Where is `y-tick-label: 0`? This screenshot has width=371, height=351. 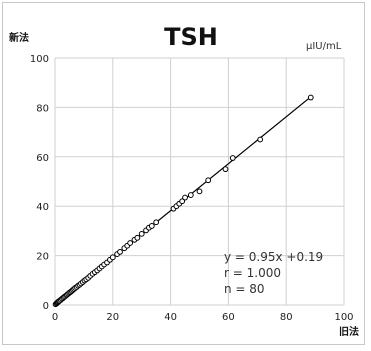 y-tick-label: 0 is located at coordinates (46, 306).